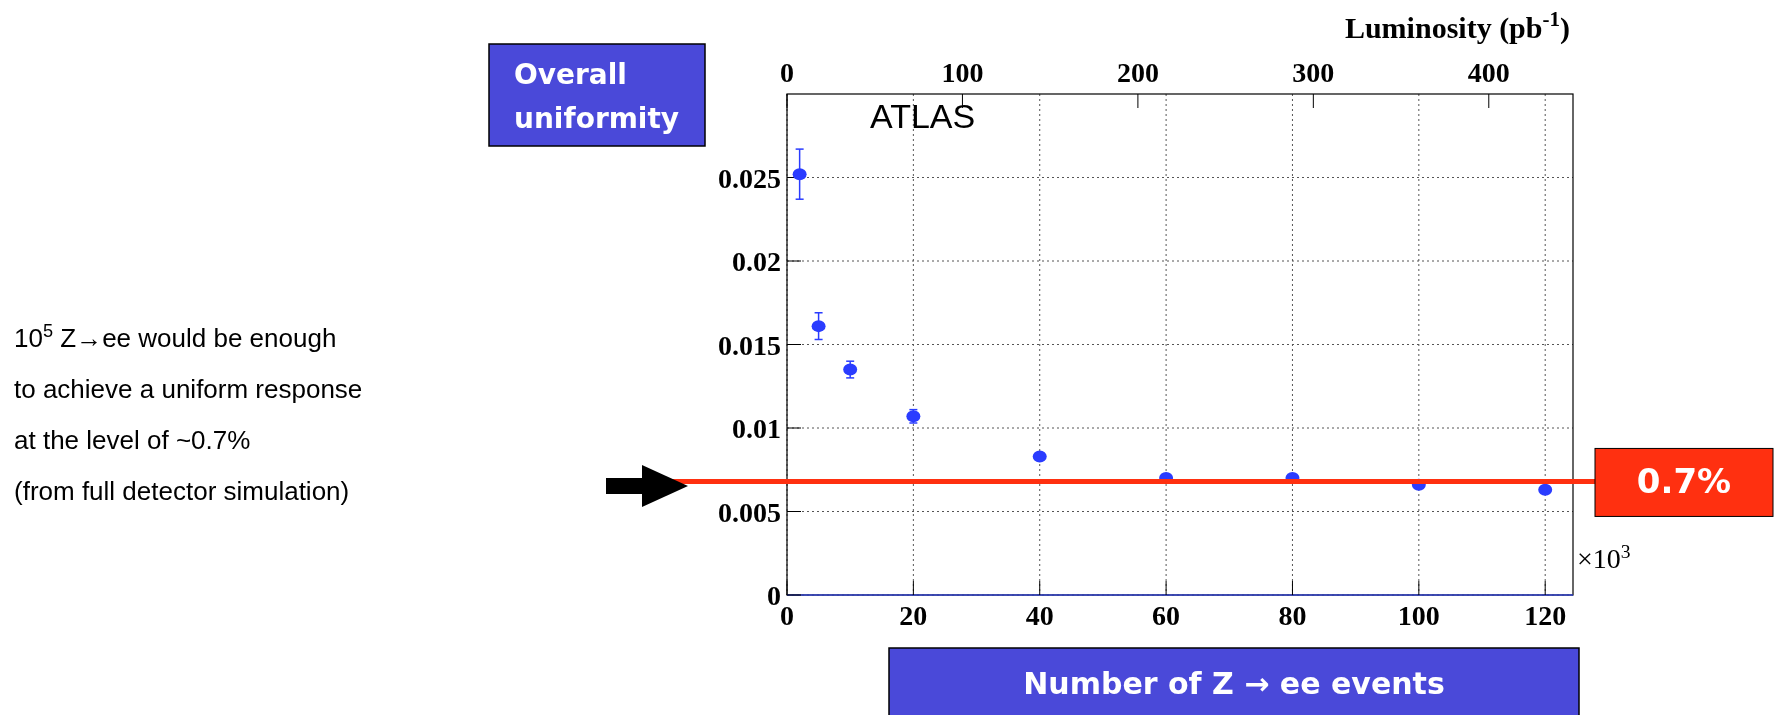 This screenshot has width=1779, height=715. Describe the element at coordinates (962, 72) in the screenshot. I see `x2-tick-label: 100` at that location.